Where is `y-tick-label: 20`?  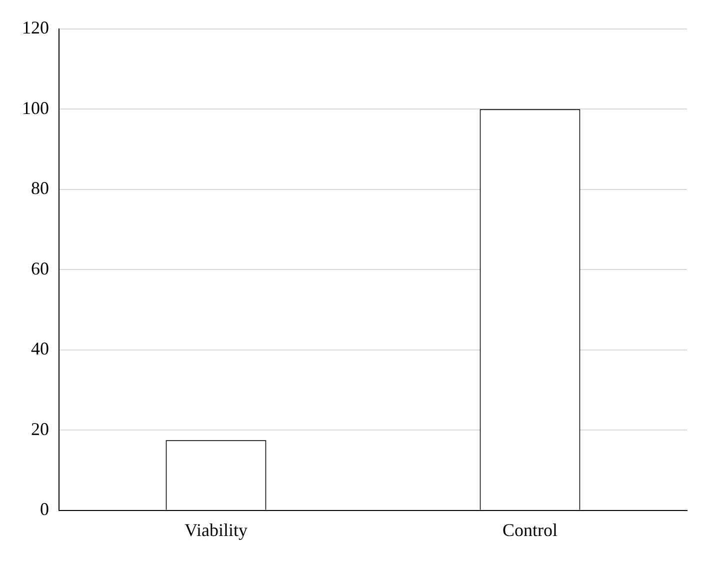
y-tick-label: 20 is located at coordinates (40, 428).